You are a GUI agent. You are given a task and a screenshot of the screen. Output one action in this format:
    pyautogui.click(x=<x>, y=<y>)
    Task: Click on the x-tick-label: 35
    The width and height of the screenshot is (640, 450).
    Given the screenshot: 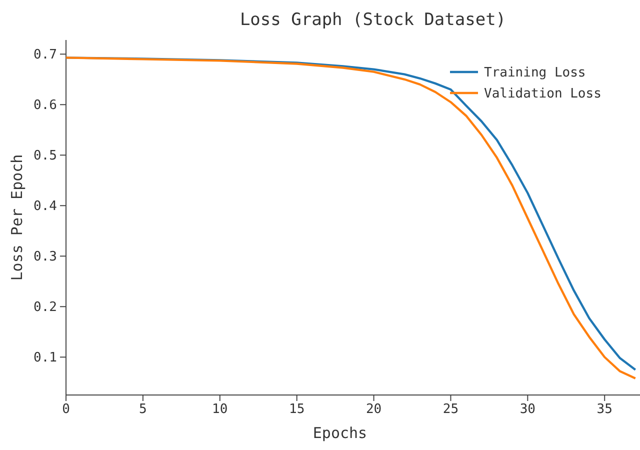 What is the action you would take?
    pyautogui.click(x=604, y=410)
    